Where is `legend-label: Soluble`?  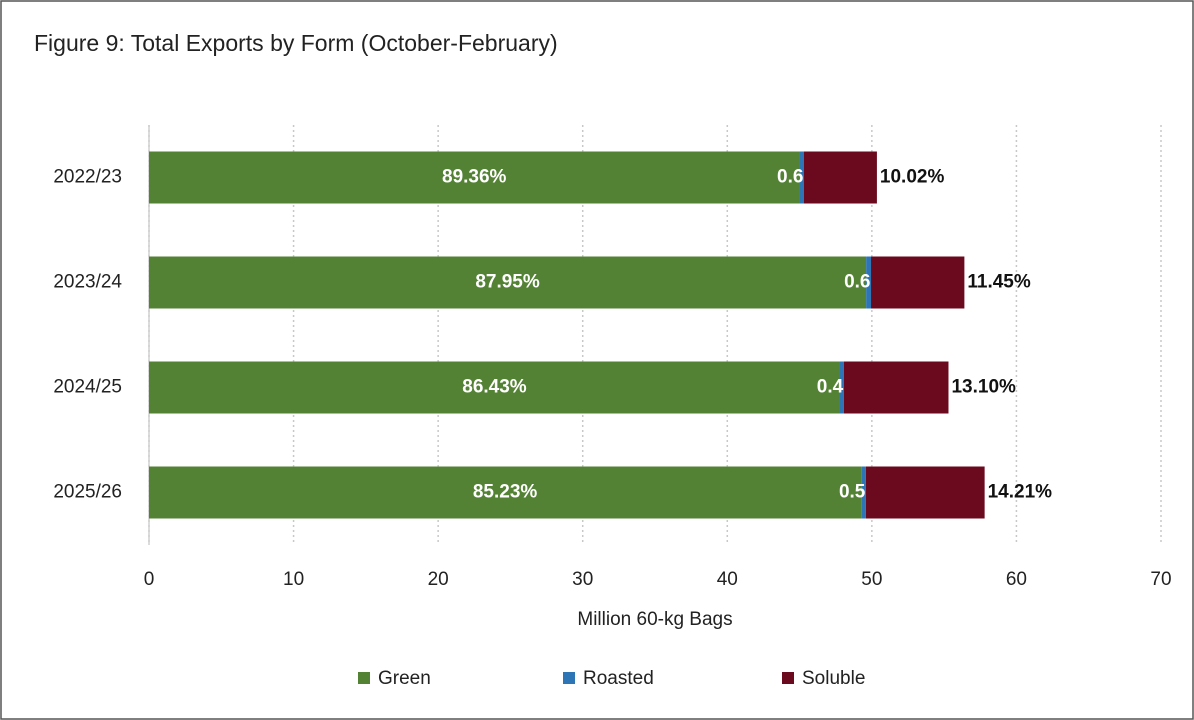
legend-label: Soluble is located at coordinates (833, 678).